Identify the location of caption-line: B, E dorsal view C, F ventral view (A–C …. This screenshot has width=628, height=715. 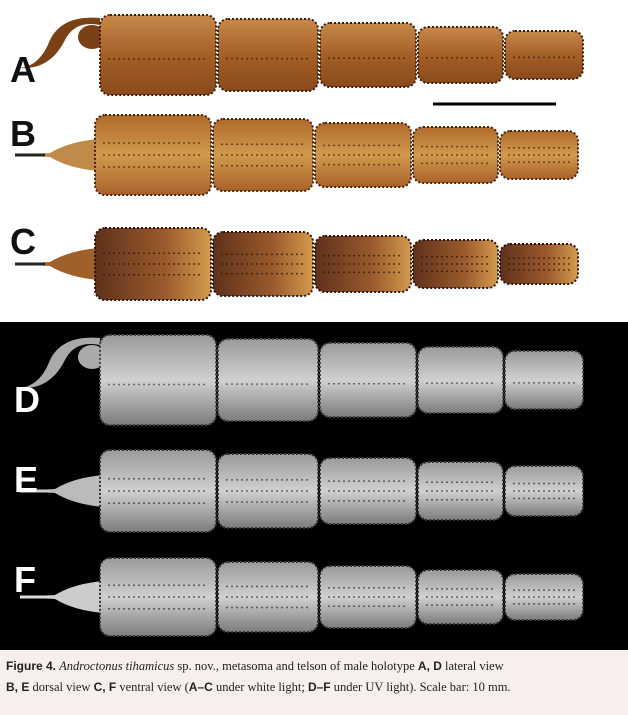
(258, 687).